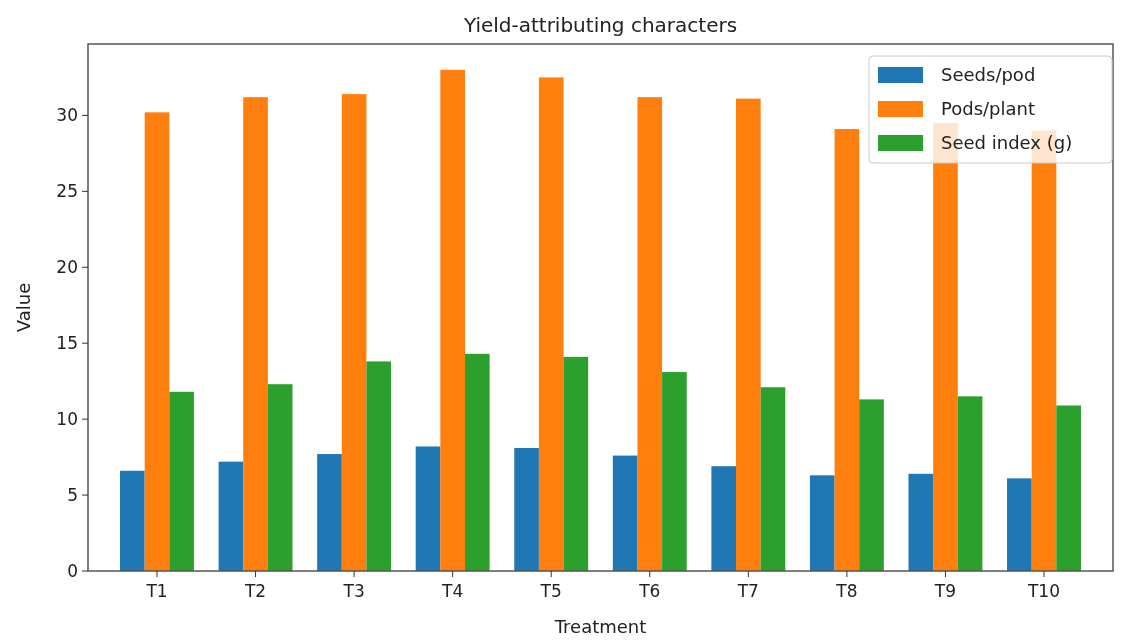 The height and width of the screenshot is (641, 1125). Describe the element at coordinates (156, 591) in the screenshot. I see `x-tick-label: T1` at that location.